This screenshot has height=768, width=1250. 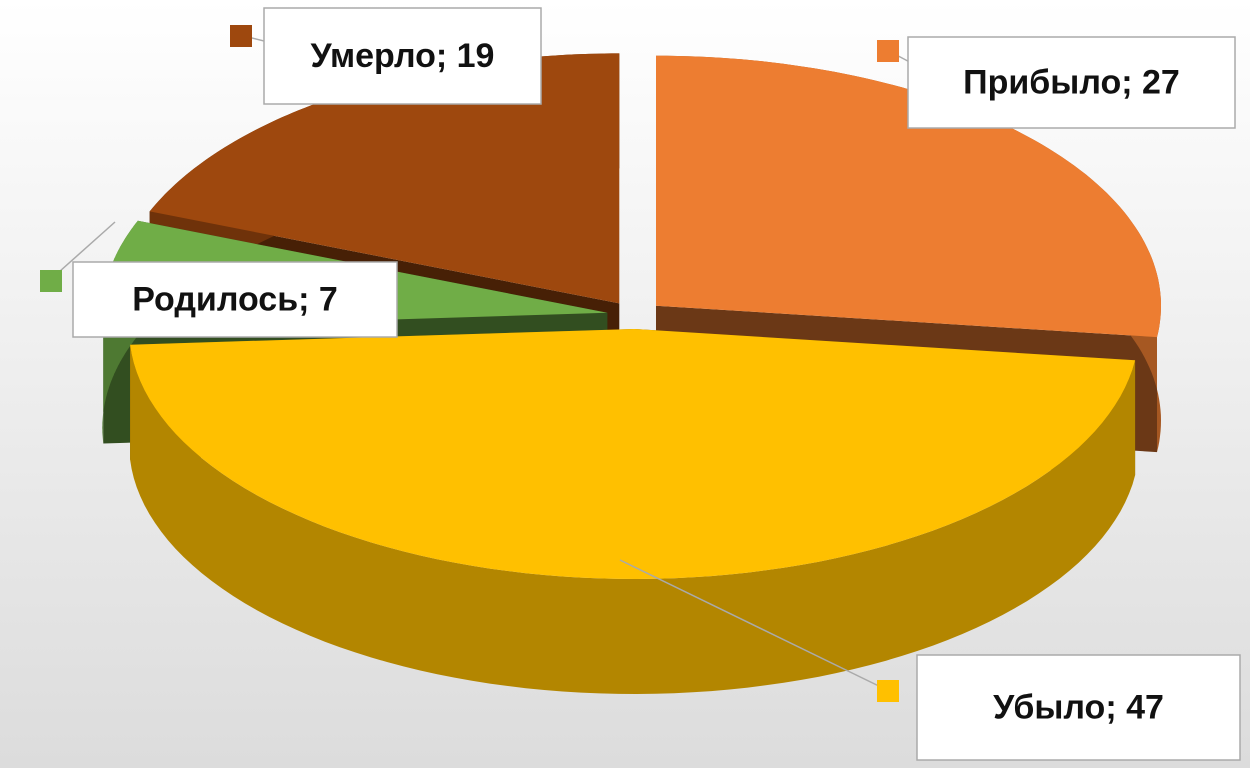 I want to click on data-label: Убыло; 47, so click(x=1078, y=707).